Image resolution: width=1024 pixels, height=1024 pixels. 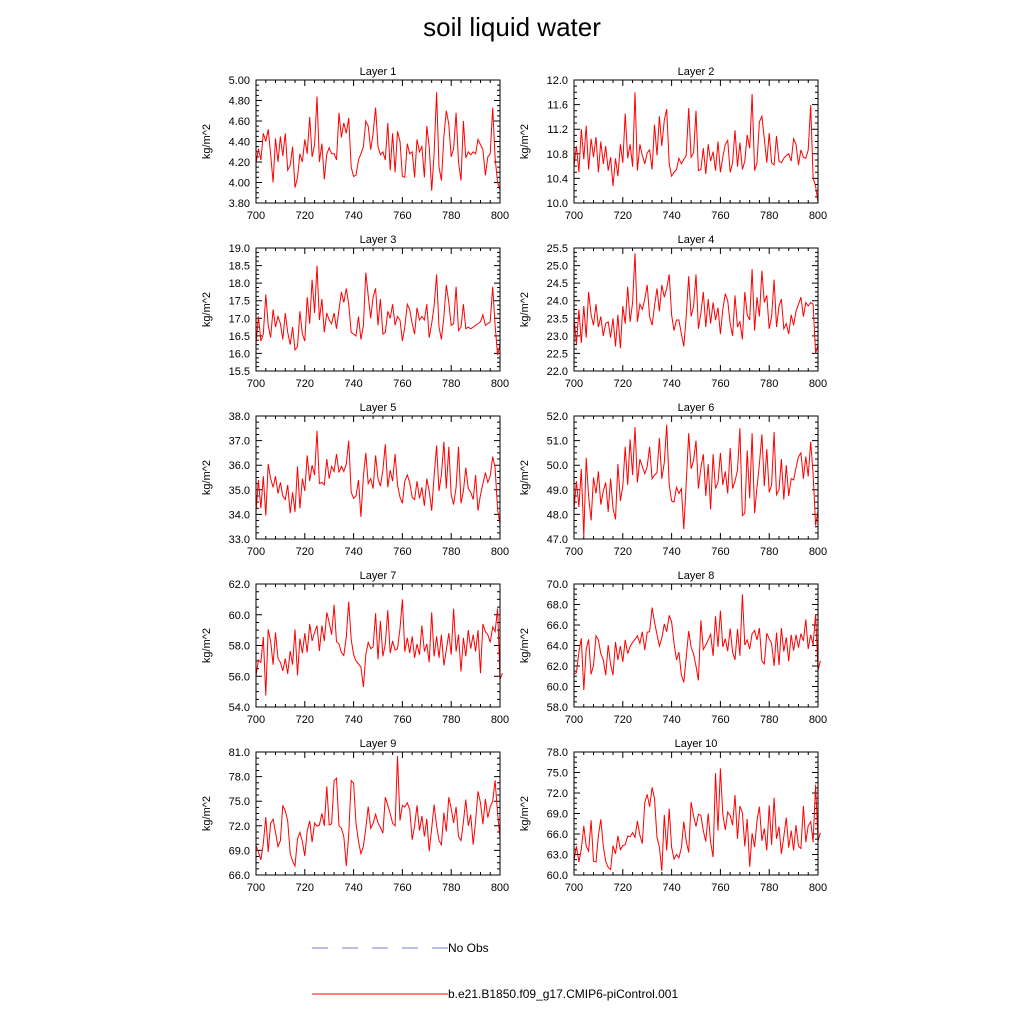 What do you see at coordinates (353, 720) in the screenshot?
I see `layer-7-xtick-label: 740` at bounding box center [353, 720].